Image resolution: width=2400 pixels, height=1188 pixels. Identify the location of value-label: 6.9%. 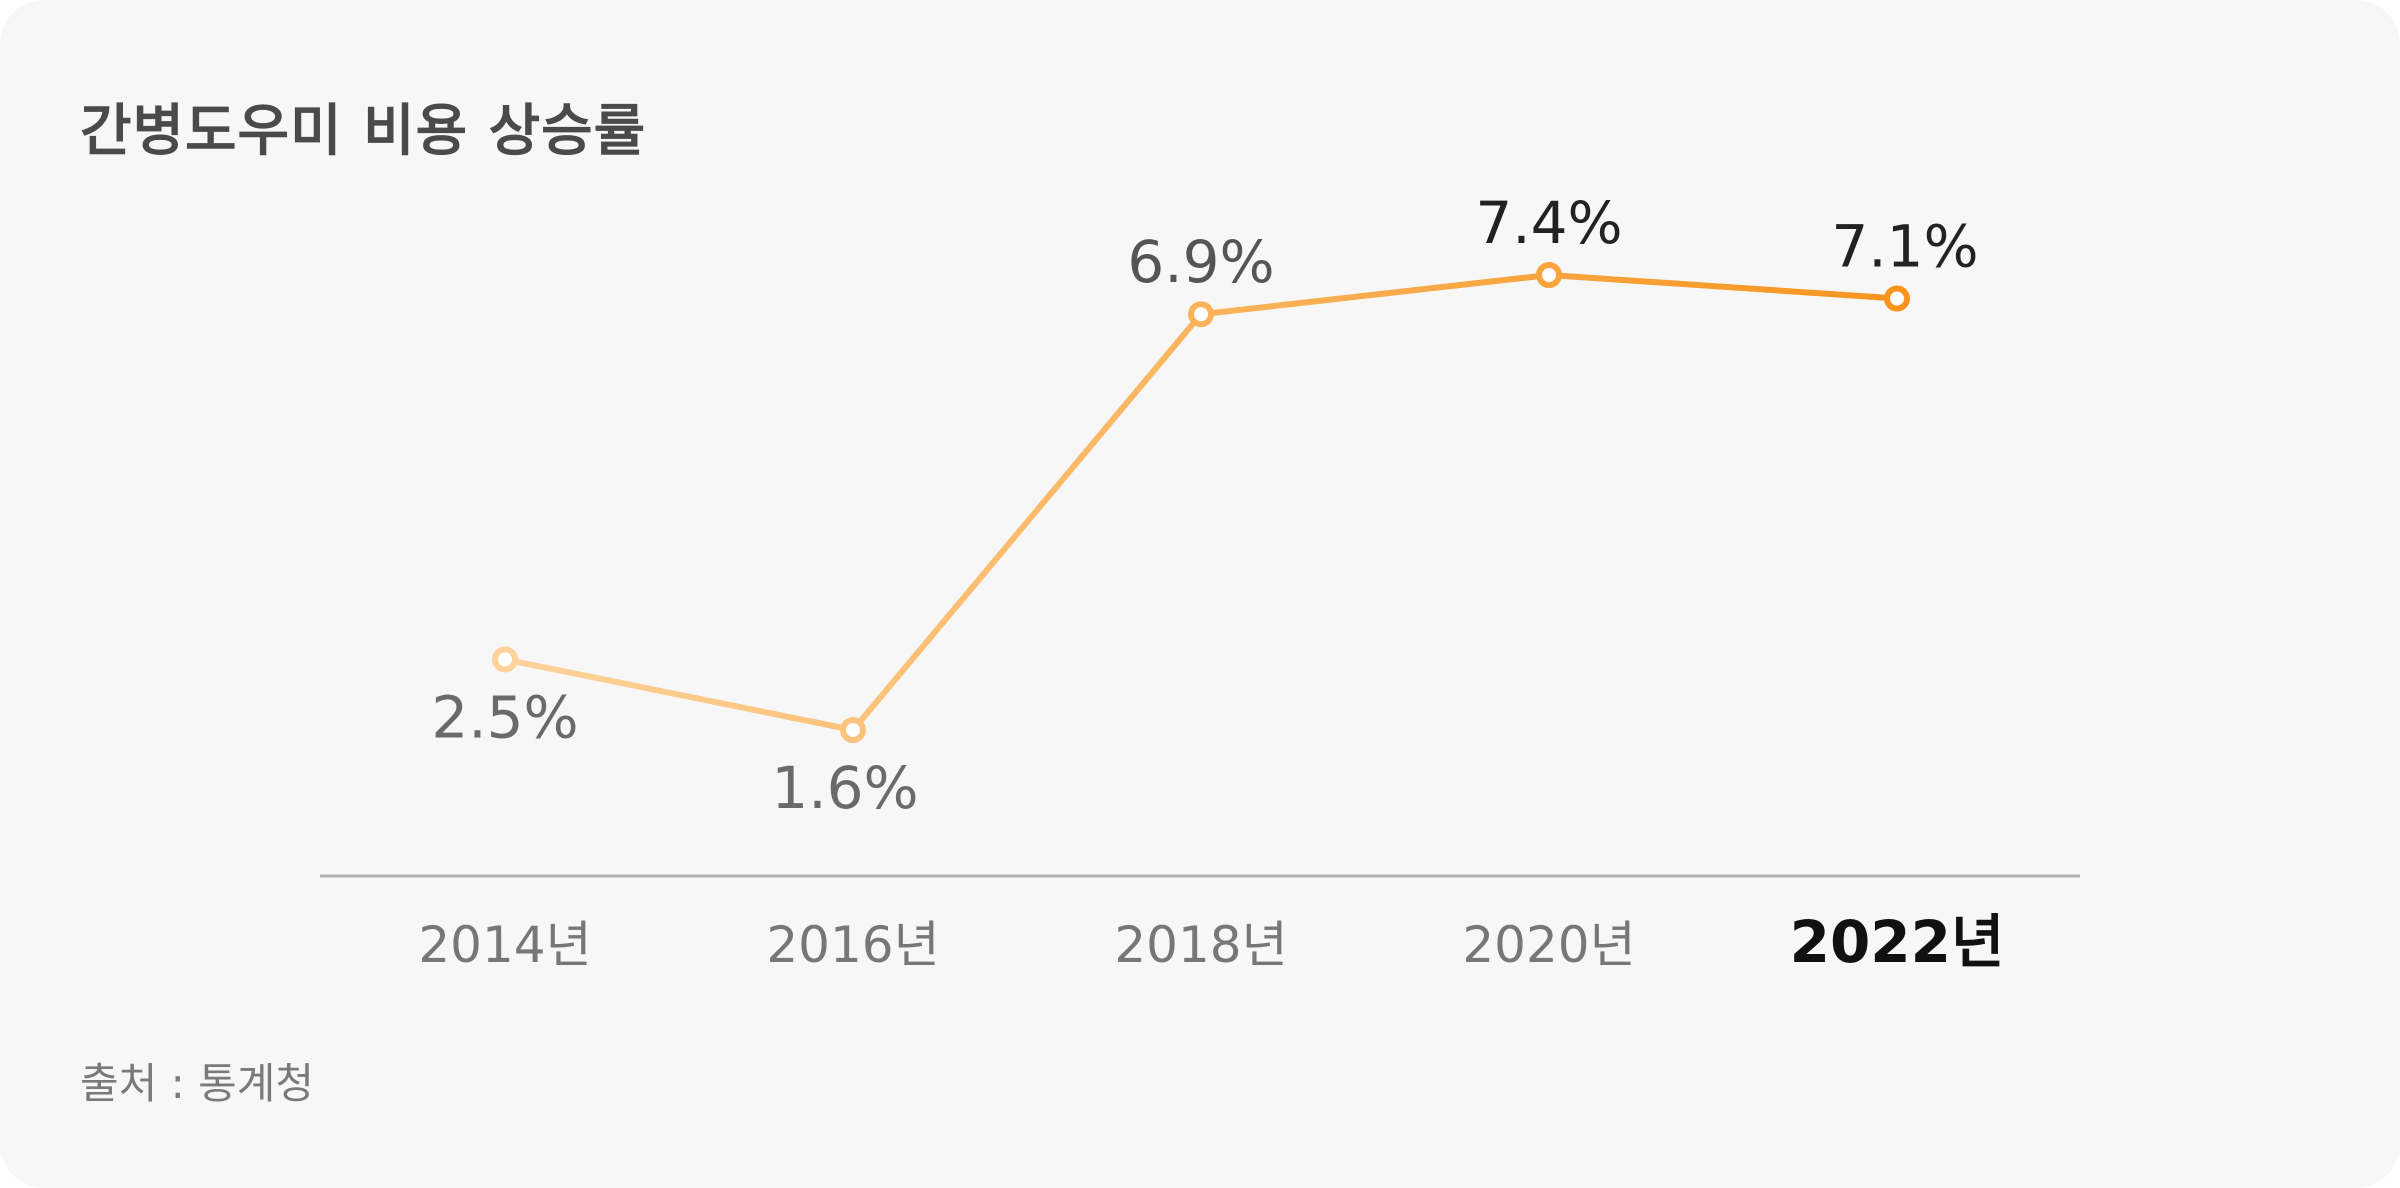
(1200, 262).